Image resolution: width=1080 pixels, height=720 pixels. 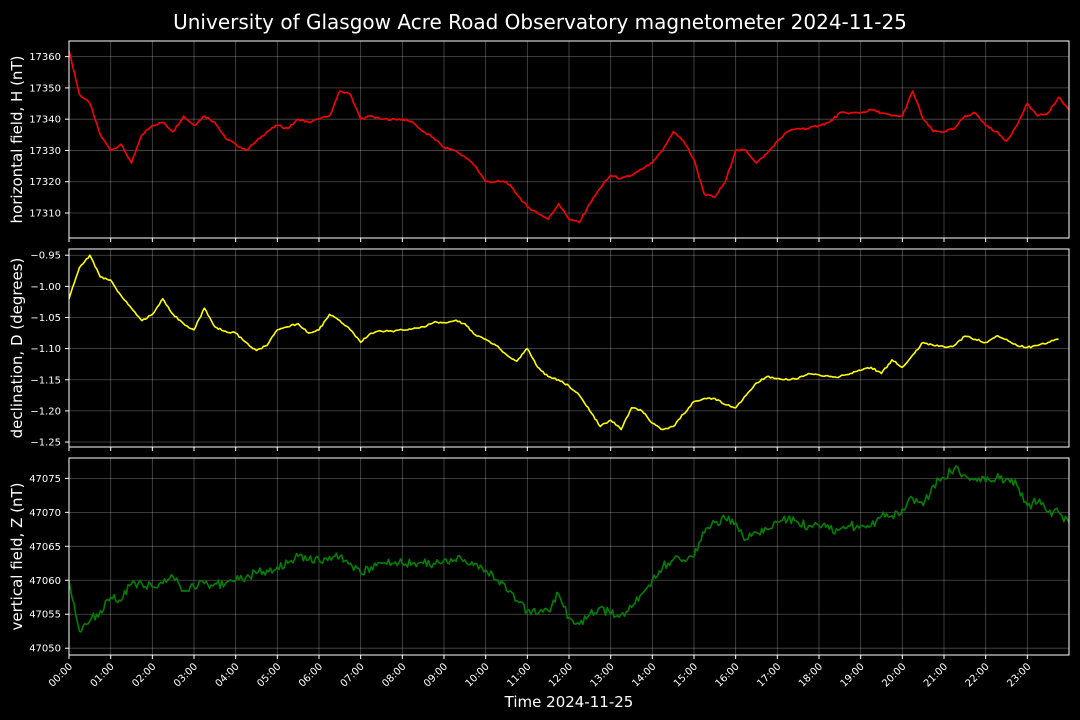 I want to click on y-tick-label: −1.20, so click(x=45, y=411).